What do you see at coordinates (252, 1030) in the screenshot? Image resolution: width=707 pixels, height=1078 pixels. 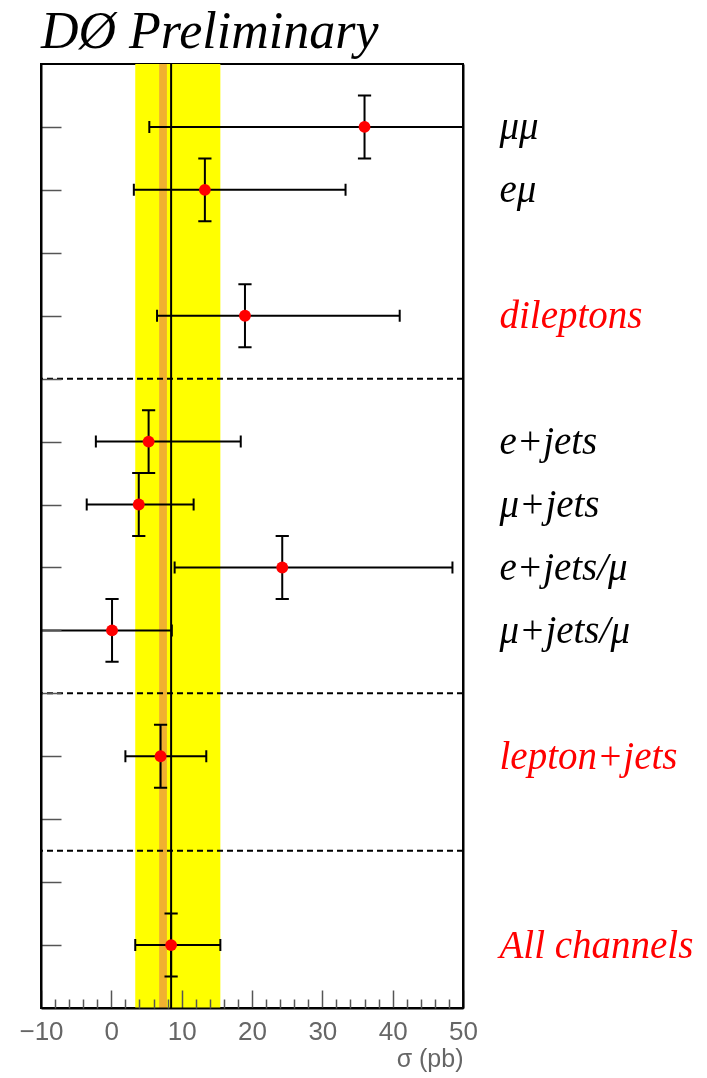 I see `x-tick-label: 20` at bounding box center [252, 1030].